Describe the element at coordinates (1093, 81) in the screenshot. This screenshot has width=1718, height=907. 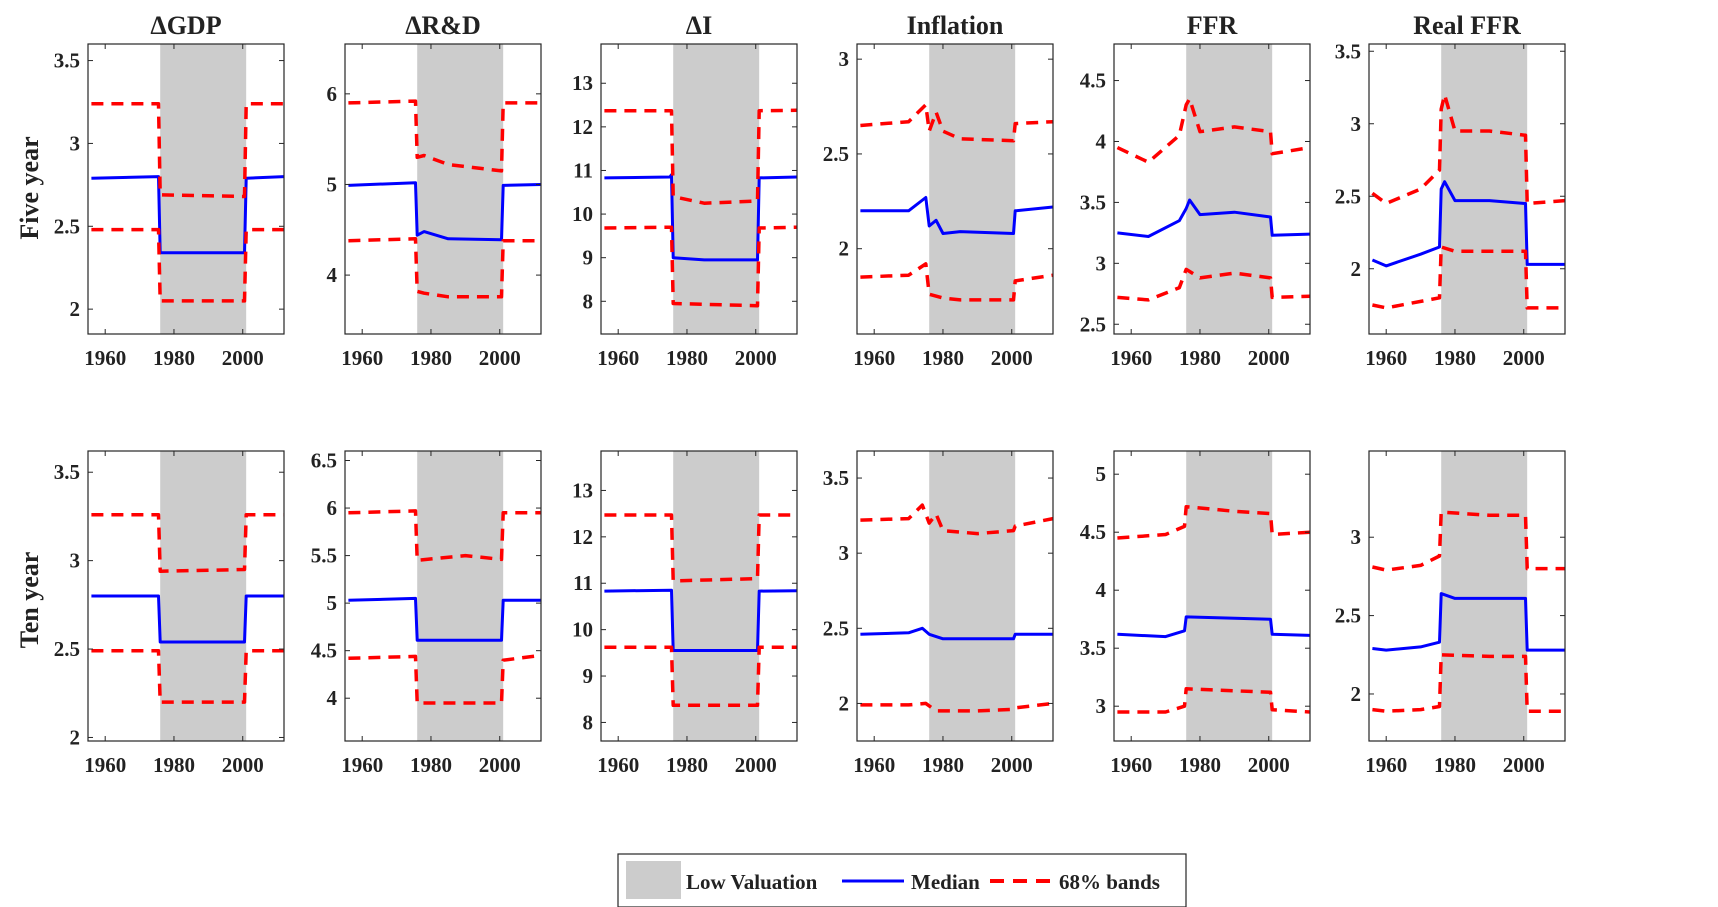
I see `y-tick-label: 4.5` at that location.